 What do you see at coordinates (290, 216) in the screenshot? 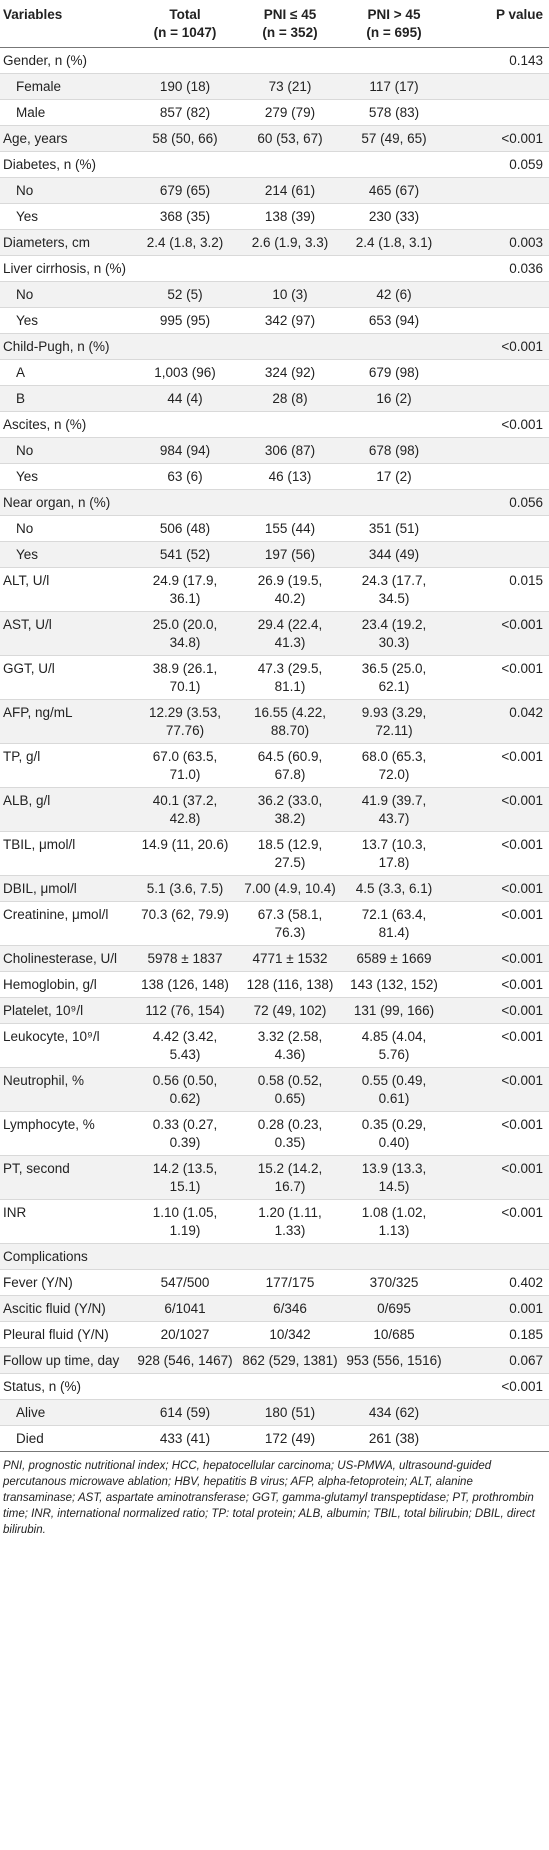
I see `pni-low-cell: 138 (39)` at bounding box center [290, 216].